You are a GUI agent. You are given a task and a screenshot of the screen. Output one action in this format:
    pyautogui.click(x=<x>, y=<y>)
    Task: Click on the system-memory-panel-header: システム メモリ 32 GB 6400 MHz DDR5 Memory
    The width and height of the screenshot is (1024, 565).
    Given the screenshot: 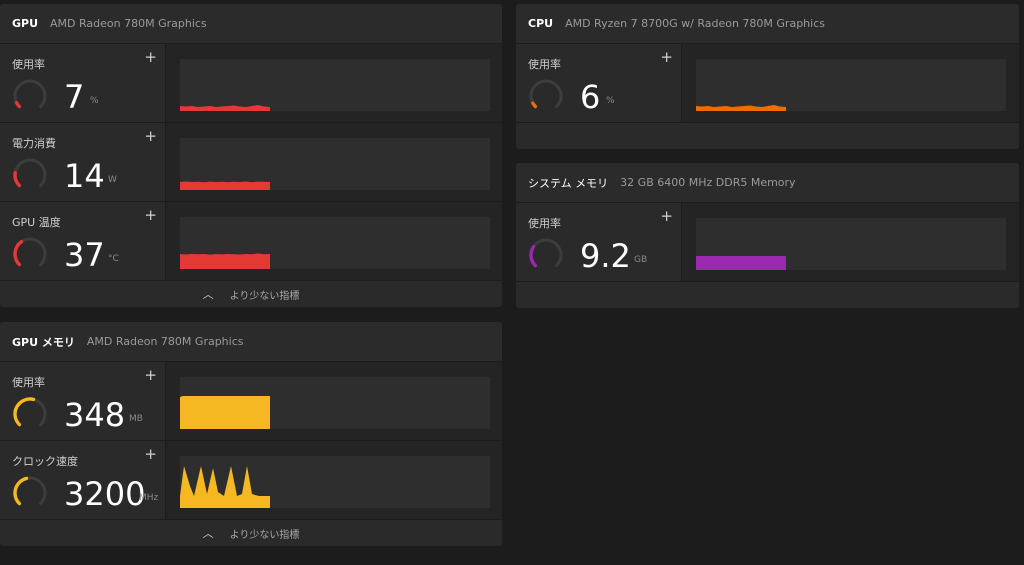 What is the action you would take?
    pyautogui.click(x=767, y=183)
    